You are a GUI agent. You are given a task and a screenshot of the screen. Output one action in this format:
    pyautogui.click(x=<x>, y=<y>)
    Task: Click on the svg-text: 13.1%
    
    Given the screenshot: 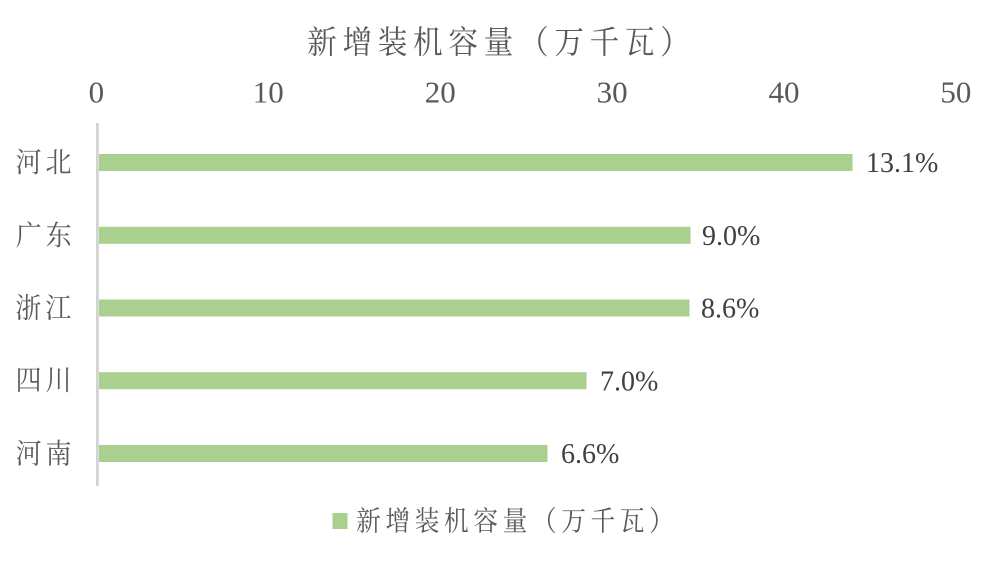 What is the action you would take?
    pyautogui.click(x=902, y=163)
    